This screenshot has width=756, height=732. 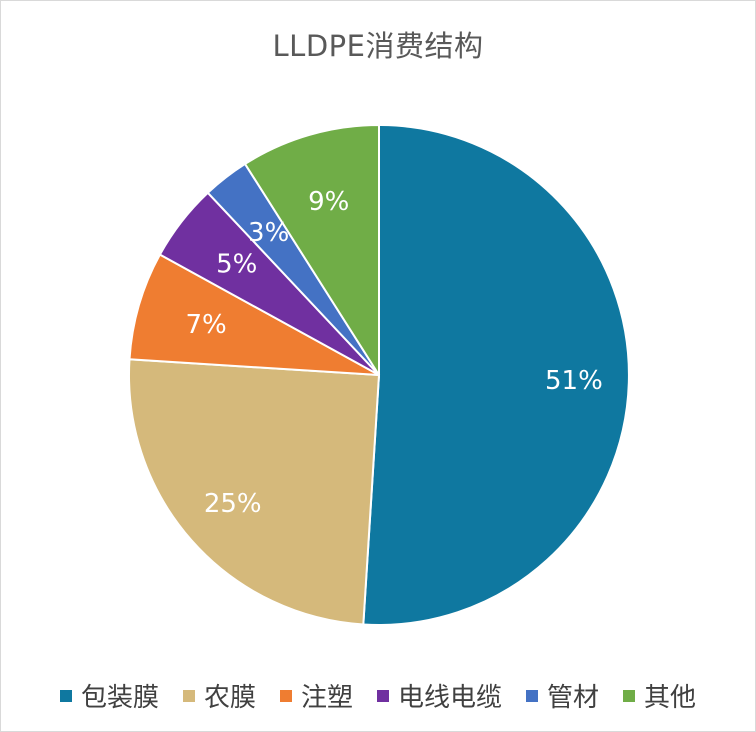 I want to click on pie-data-label-6: 9%, so click(x=328, y=202).